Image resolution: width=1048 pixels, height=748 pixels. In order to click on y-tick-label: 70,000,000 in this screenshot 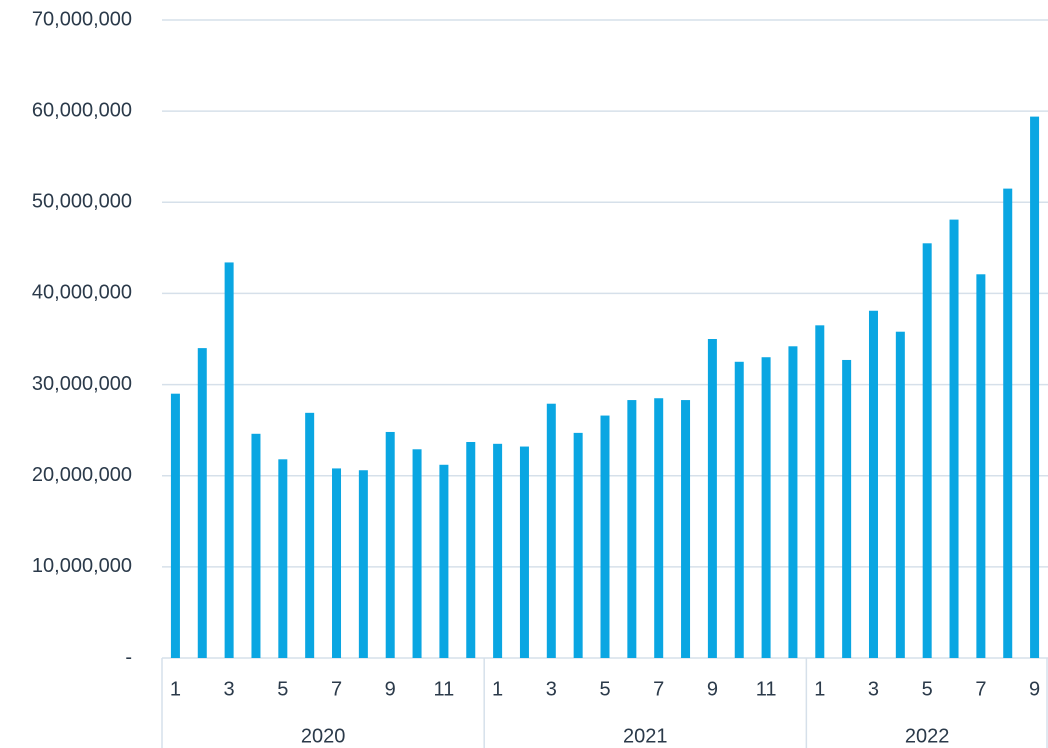, I will do `click(82, 19)`.